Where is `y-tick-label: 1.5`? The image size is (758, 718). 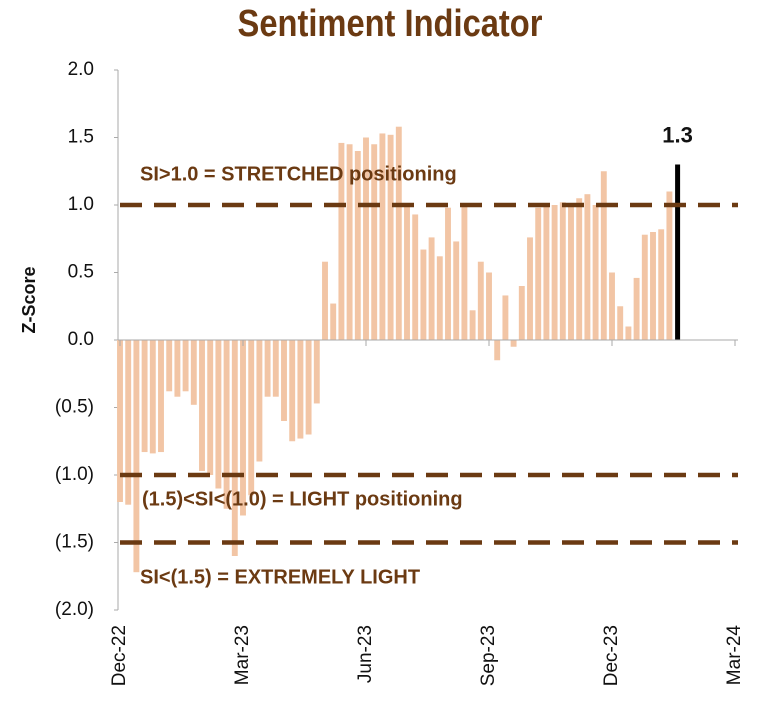
y-tick-label: 1.5 is located at coordinates (81, 137).